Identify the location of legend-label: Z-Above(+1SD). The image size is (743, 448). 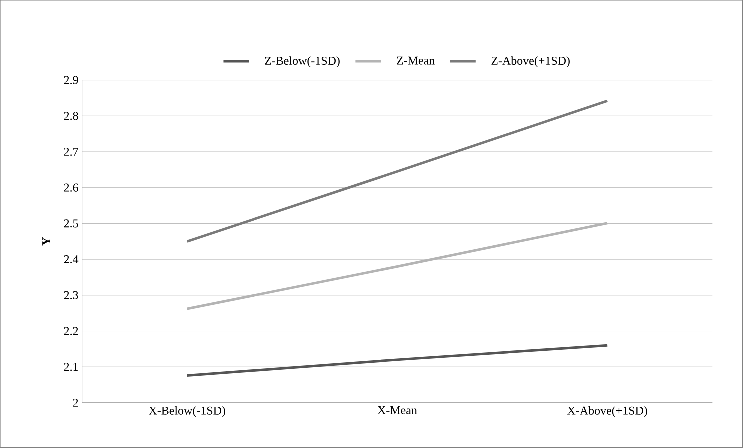
(531, 62).